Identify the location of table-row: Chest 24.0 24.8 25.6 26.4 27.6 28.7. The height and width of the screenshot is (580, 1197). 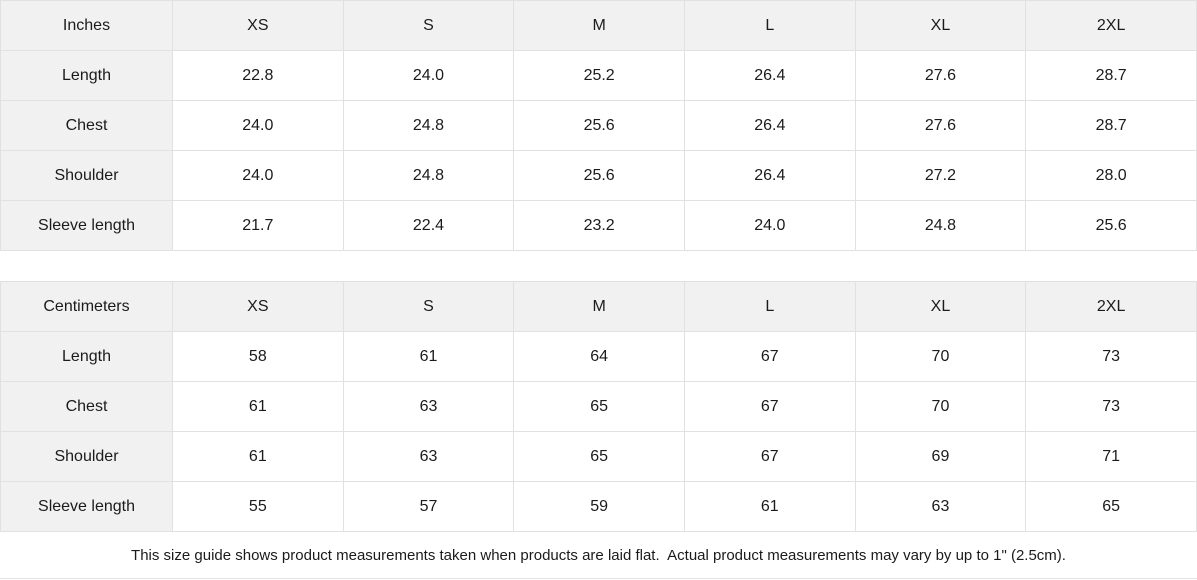
(598, 125).